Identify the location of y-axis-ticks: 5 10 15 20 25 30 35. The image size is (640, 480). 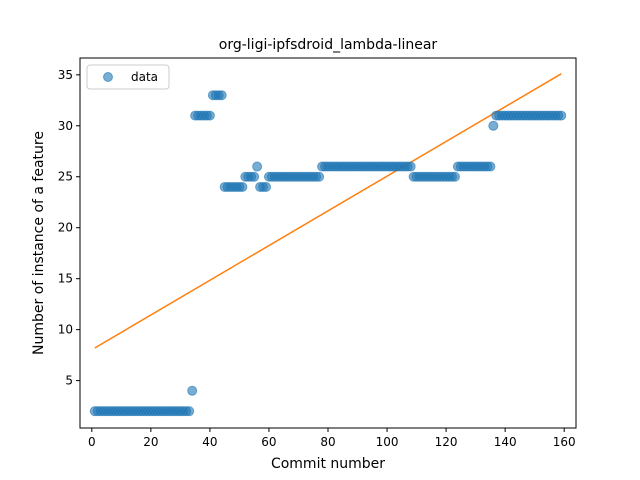
(69, 228).